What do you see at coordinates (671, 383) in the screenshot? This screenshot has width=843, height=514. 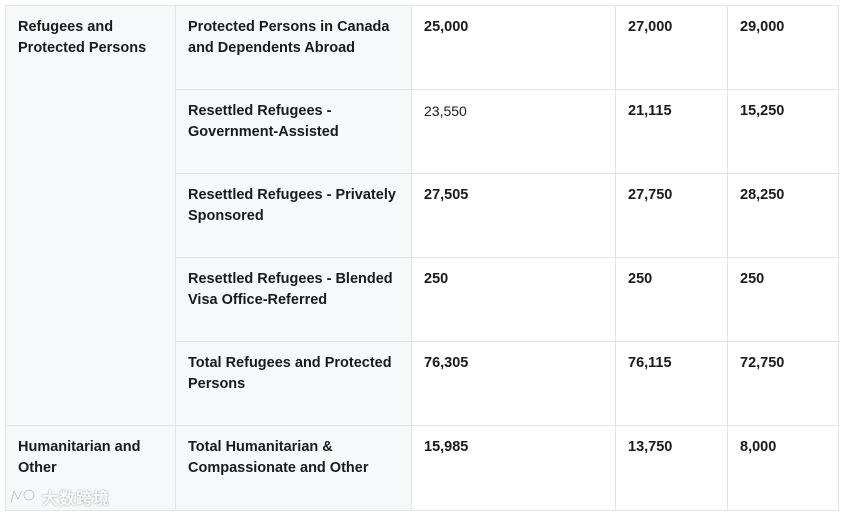 I see `value-cell: 76,115` at bounding box center [671, 383].